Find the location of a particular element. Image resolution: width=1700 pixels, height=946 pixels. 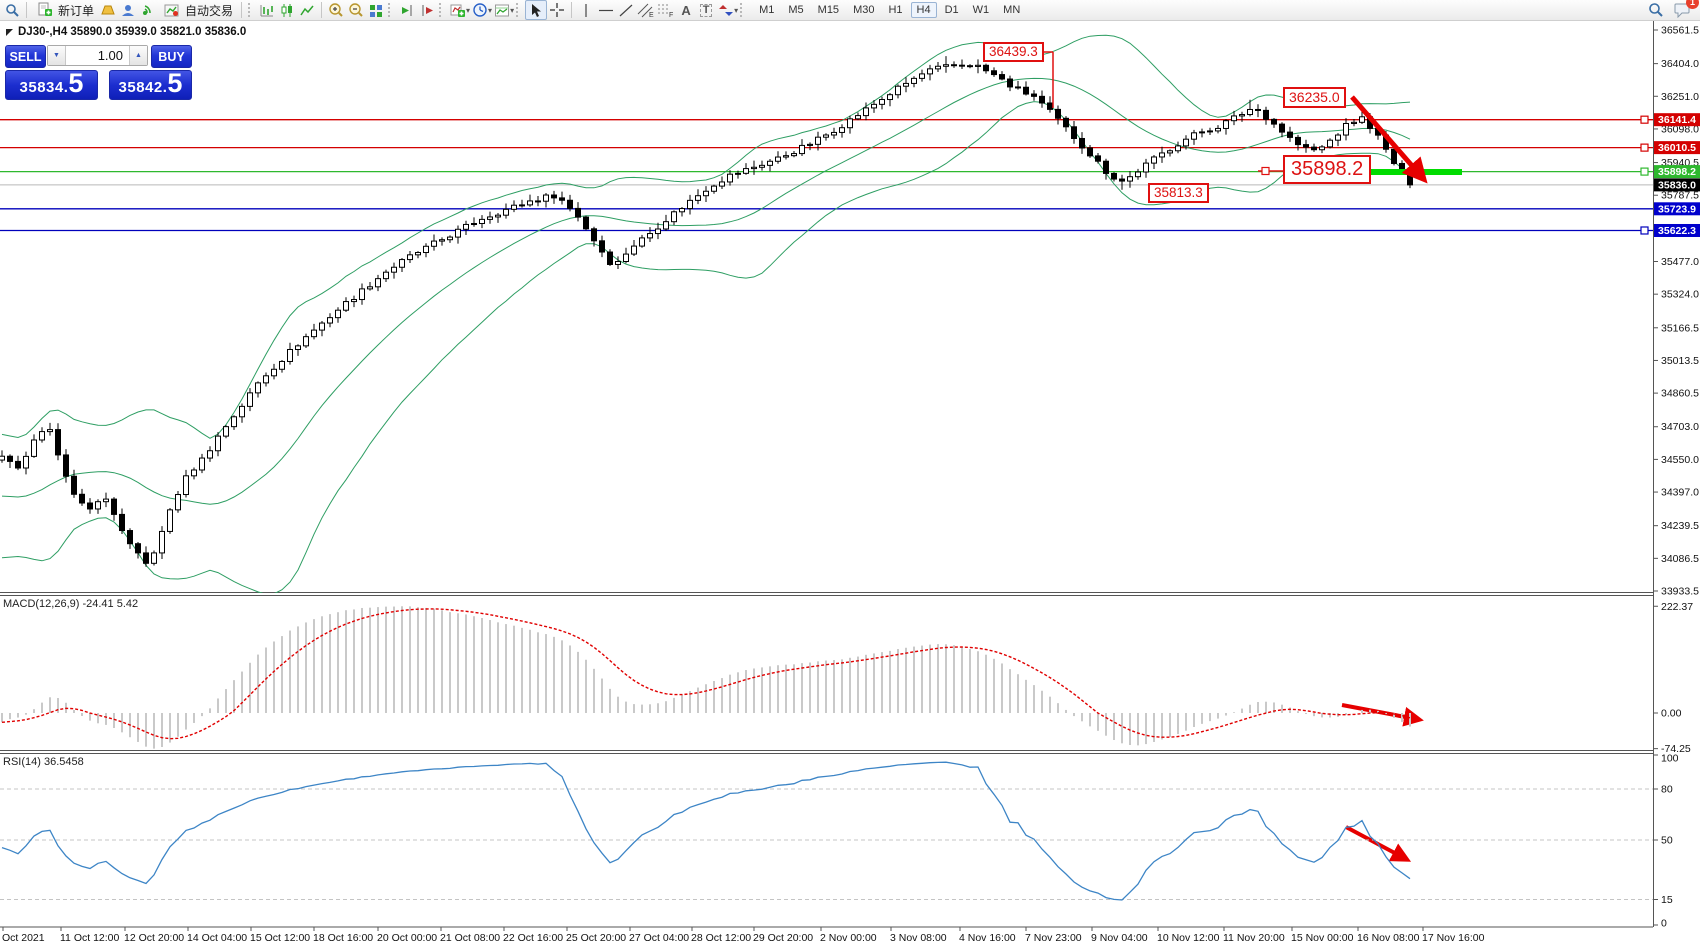

svg-text: 17 Nov 16:00 is located at coordinates (1453, 938).